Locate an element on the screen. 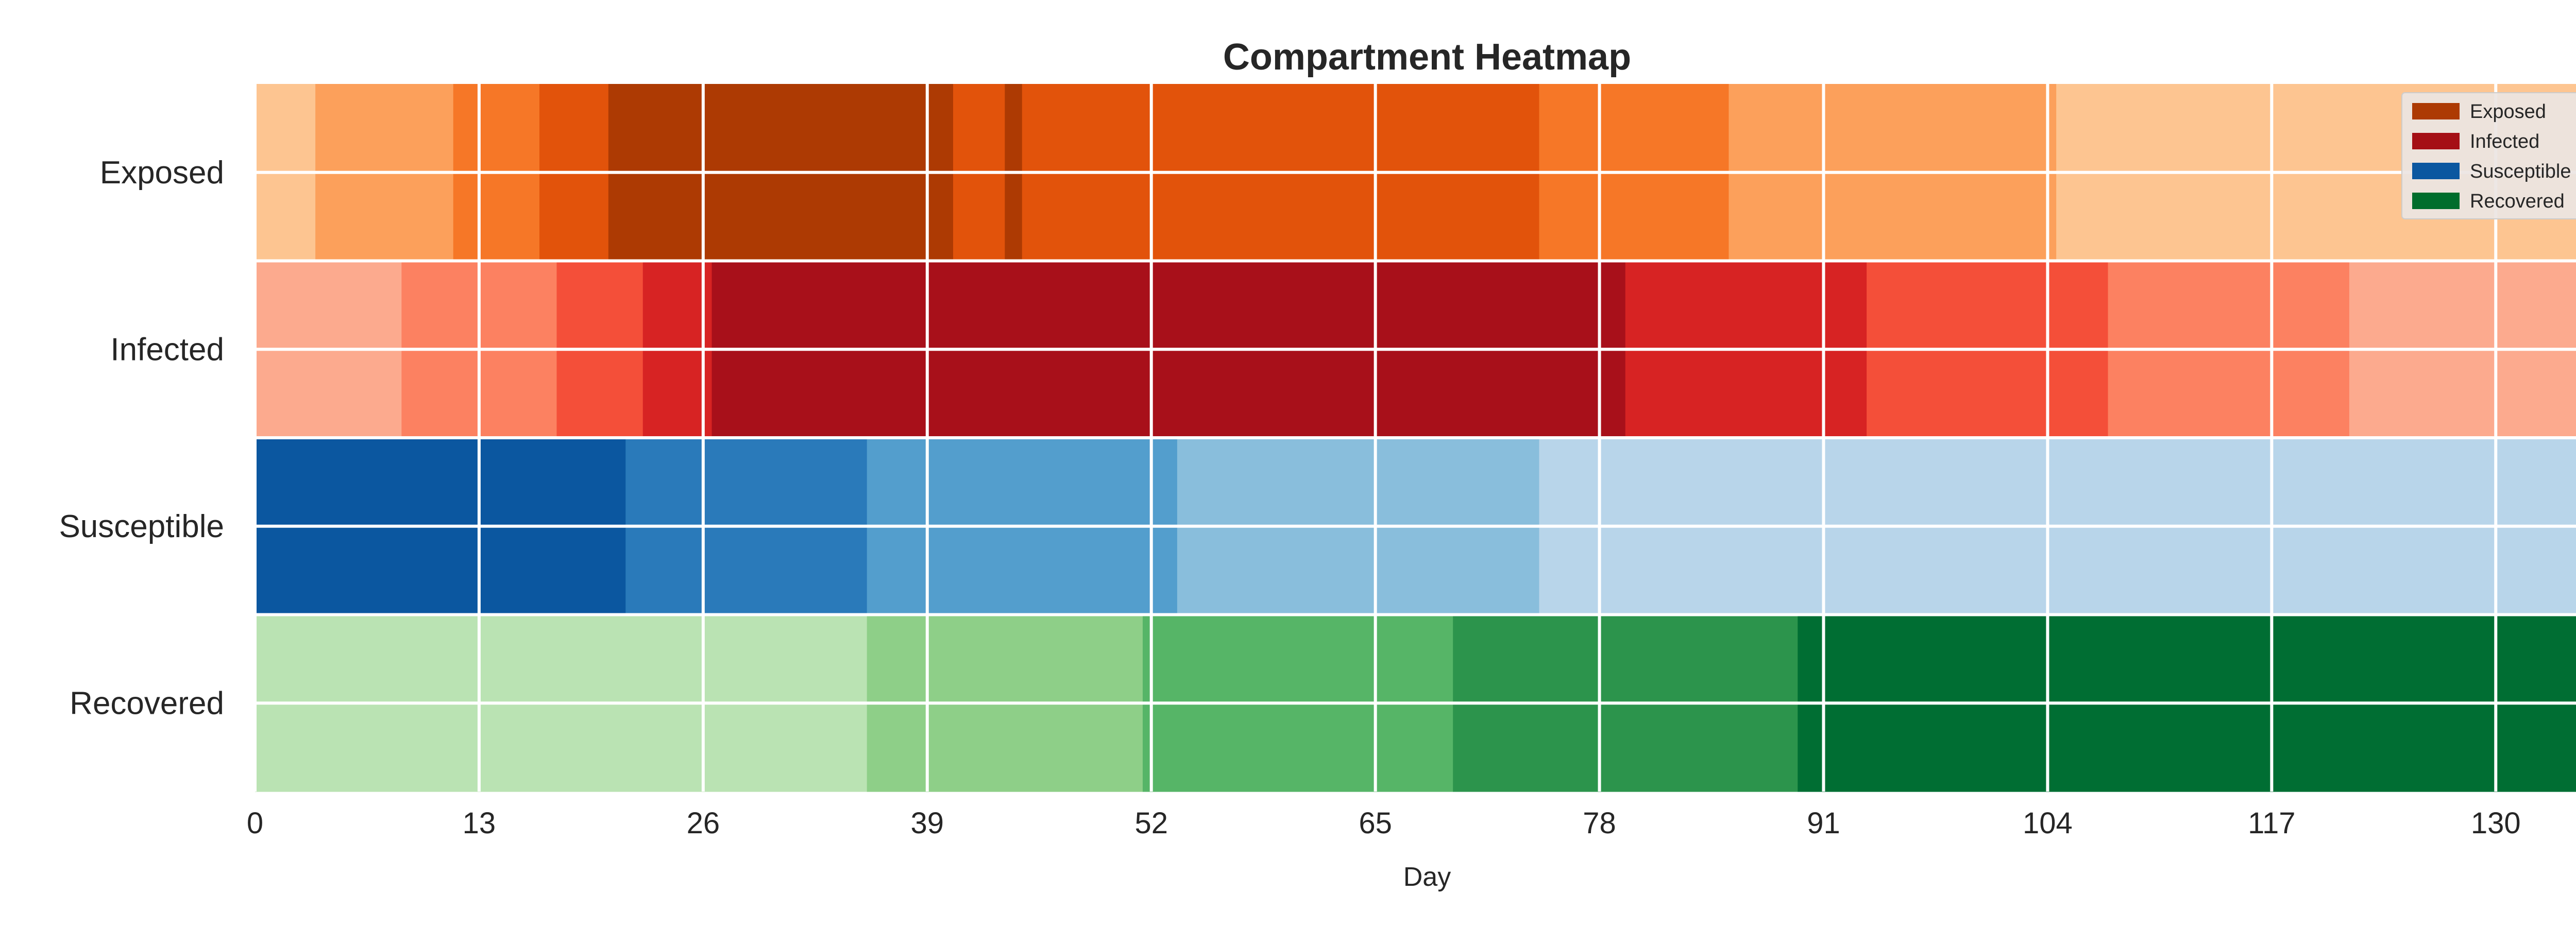  x-tick-39: 39 is located at coordinates (927, 823).